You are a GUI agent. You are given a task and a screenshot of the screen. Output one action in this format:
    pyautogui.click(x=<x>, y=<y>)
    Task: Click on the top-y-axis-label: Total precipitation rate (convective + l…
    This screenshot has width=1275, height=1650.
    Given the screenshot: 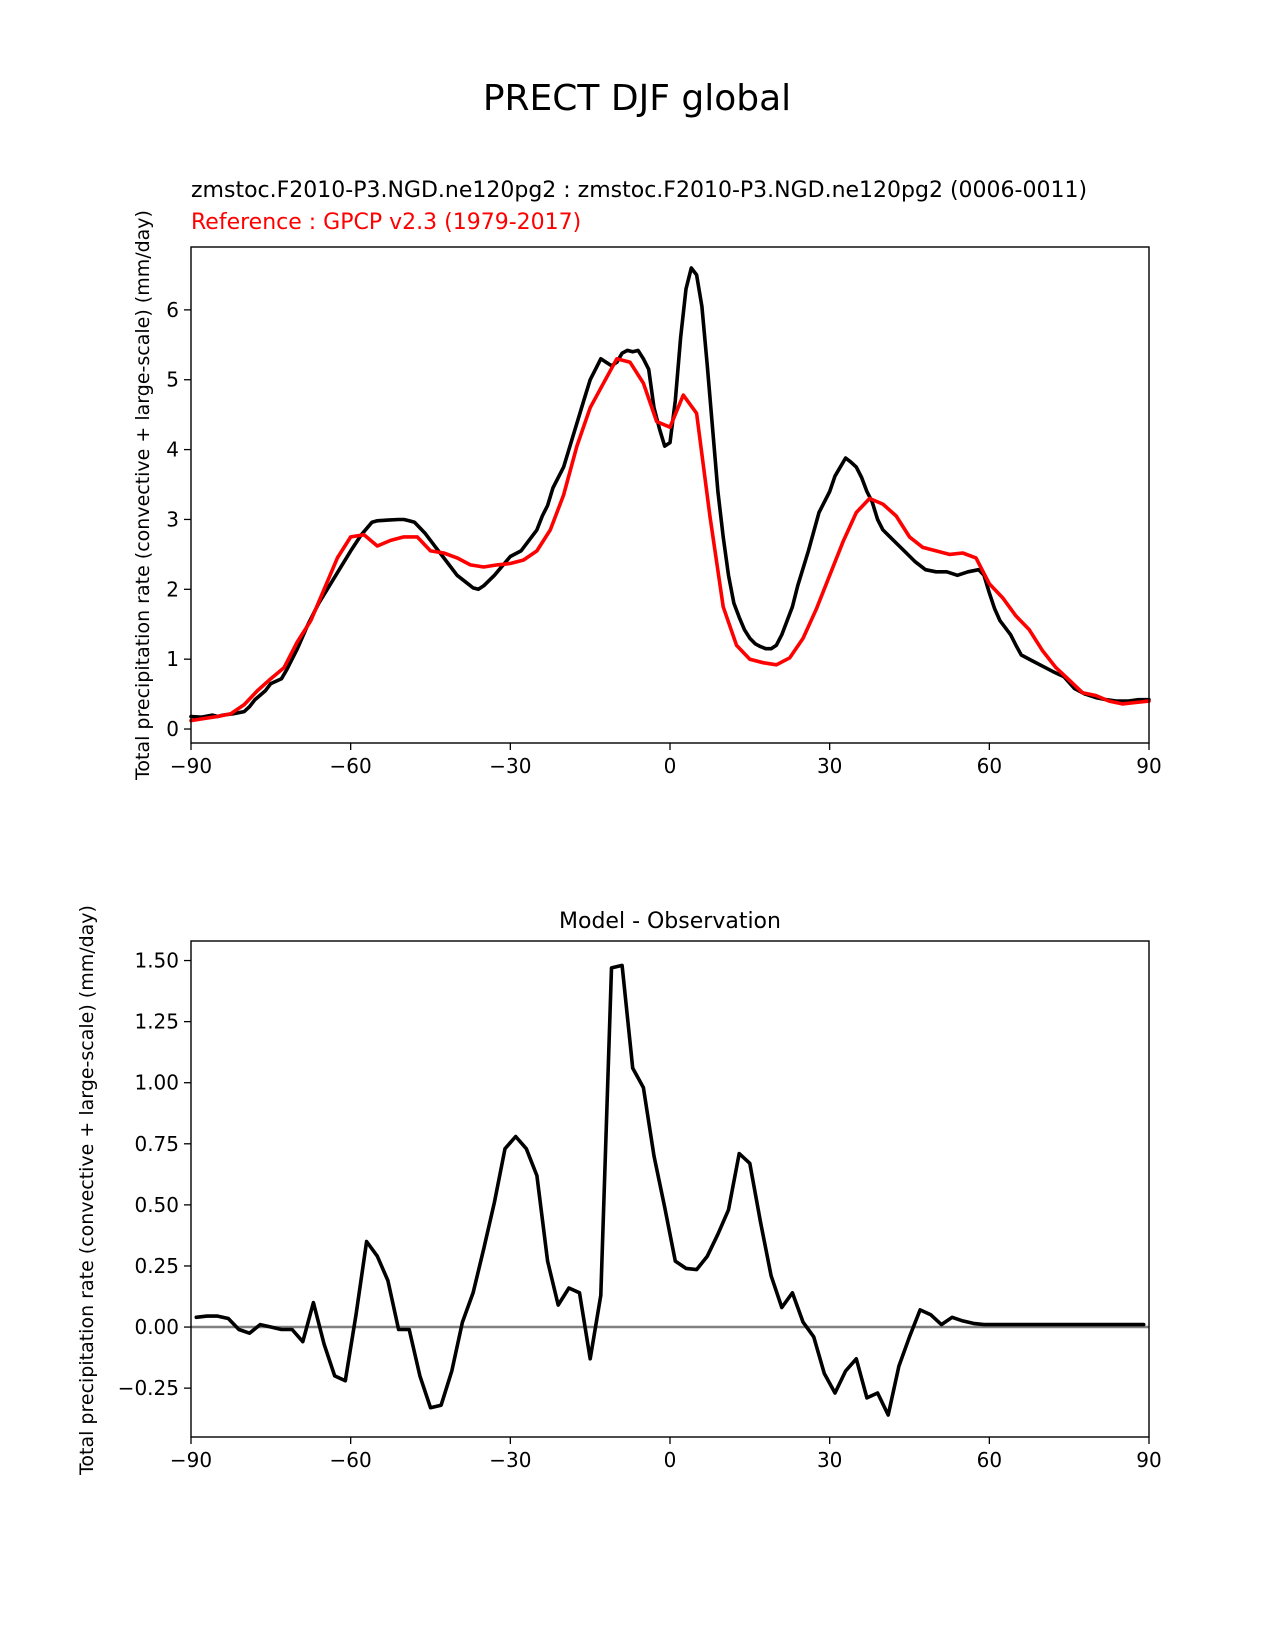 What is the action you would take?
    pyautogui.click(x=143, y=495)
    